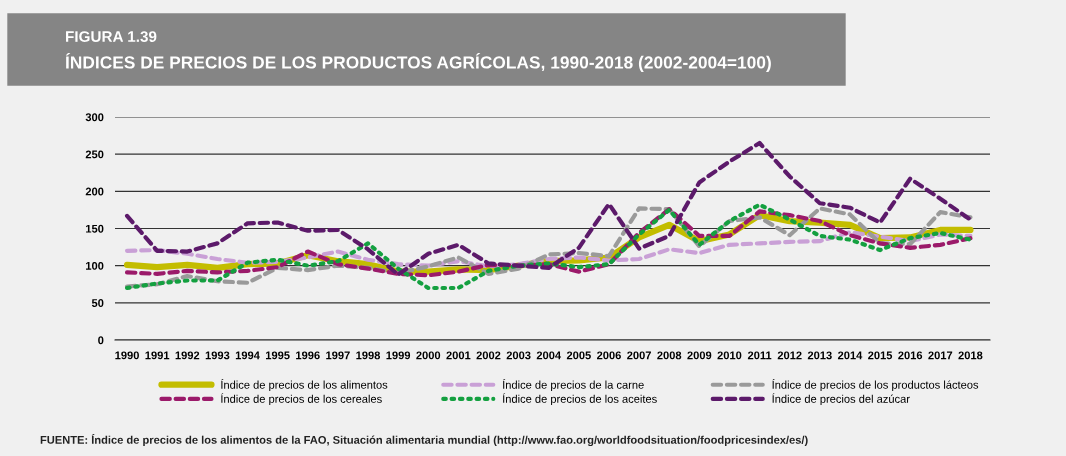 This screenshot has height=456, width=1066. I want to click on x-tick-label: 2010, so click(729, 355).